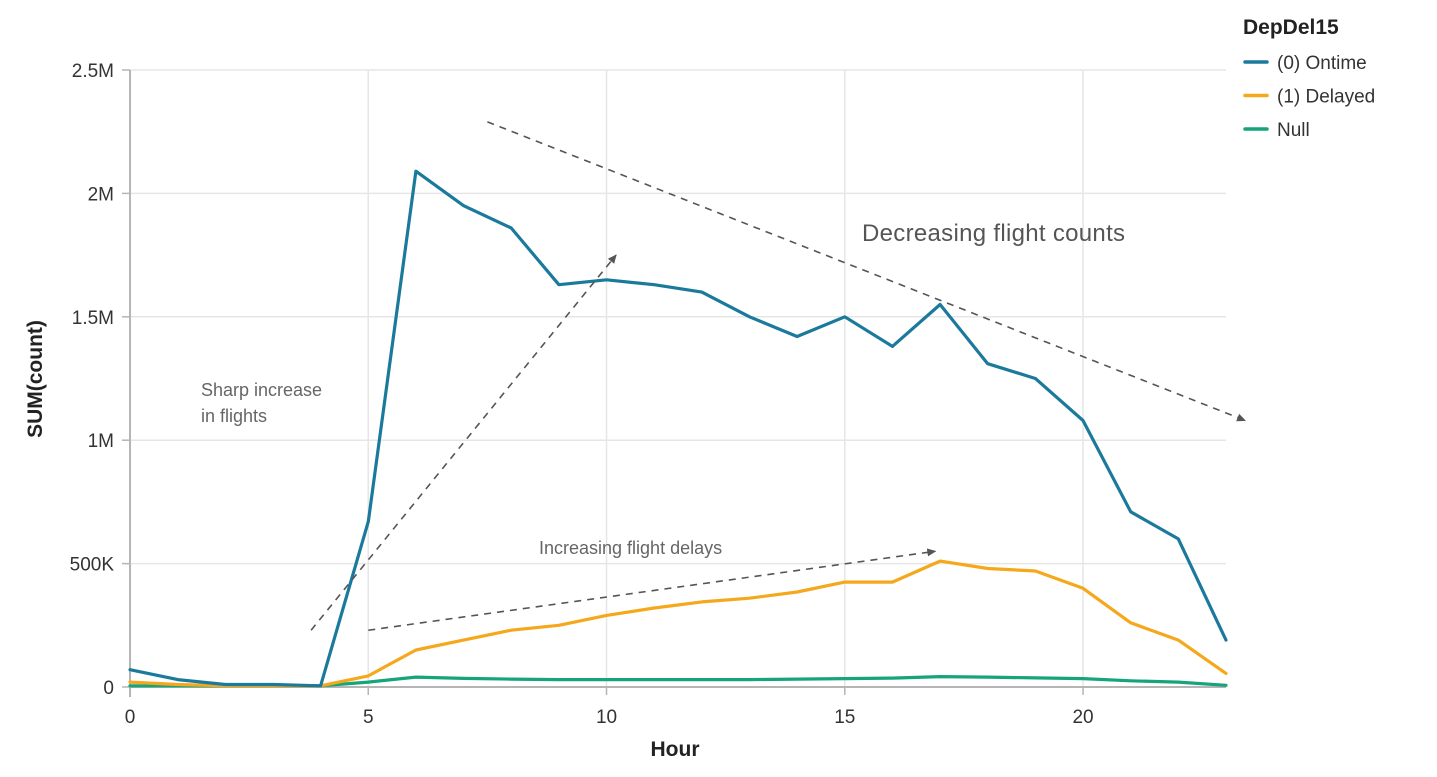 The width and height of the screenshot is (1437, 777). What do you see at coordinates (675, 749) in the screenshot?
I see `x-axis-title: Hour` at bounding box center [675, 749].